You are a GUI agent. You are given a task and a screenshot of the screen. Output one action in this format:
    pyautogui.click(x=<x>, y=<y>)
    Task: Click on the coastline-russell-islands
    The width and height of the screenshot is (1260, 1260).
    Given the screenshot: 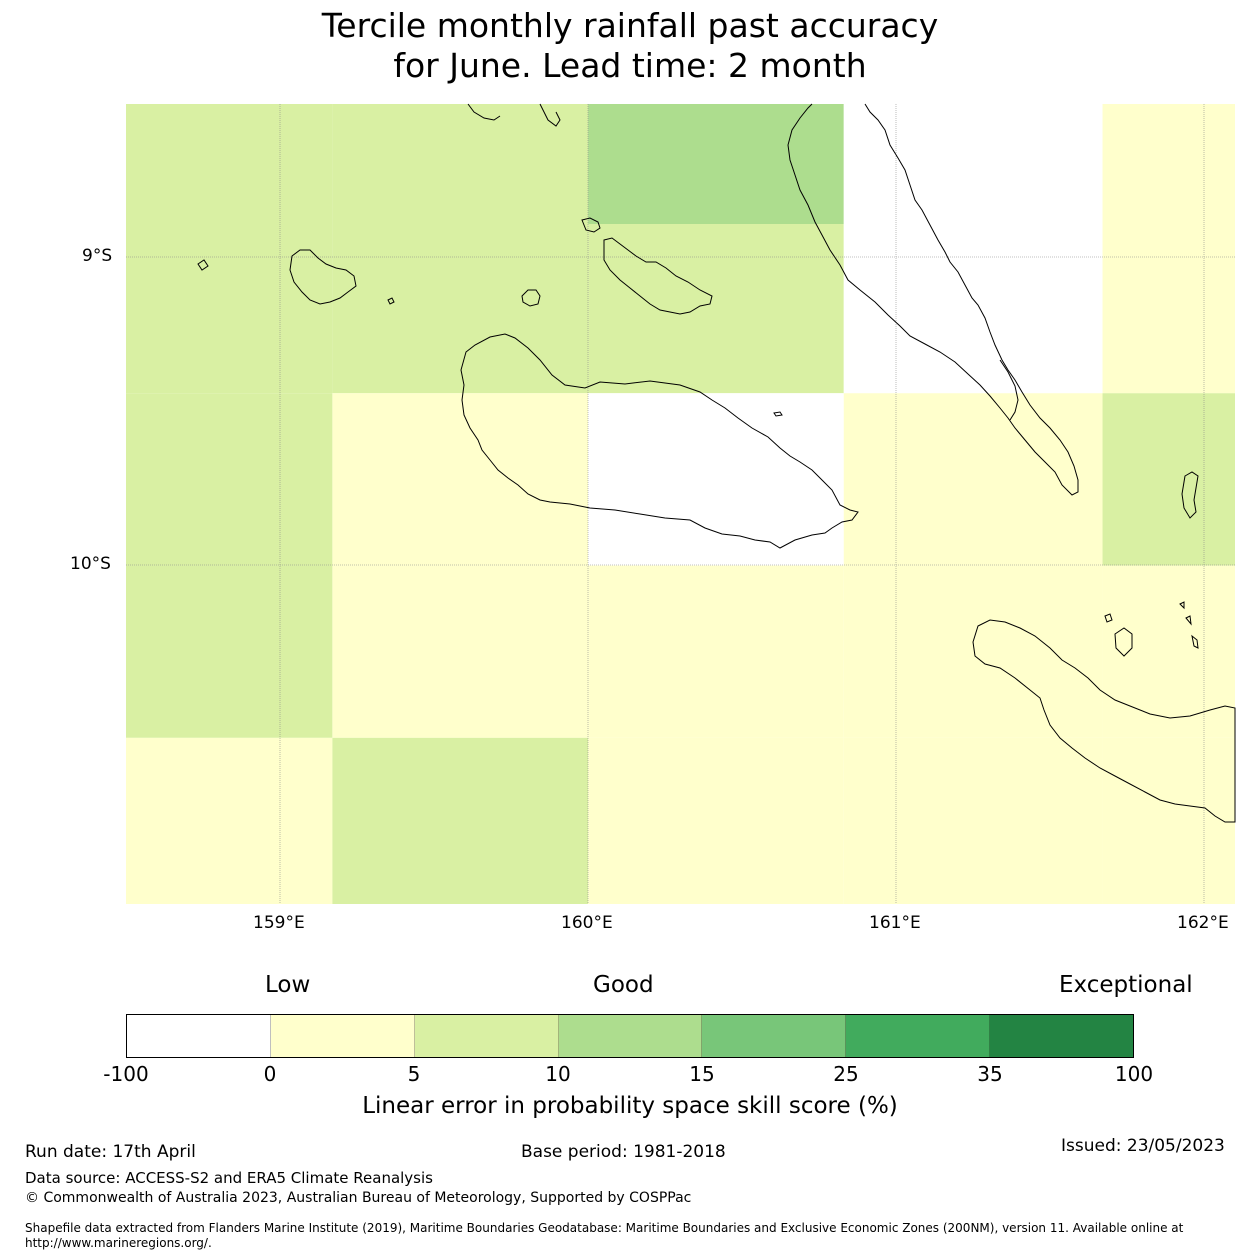 What is the action you would take?
    pyautogui.click(x=323, y=277)
    